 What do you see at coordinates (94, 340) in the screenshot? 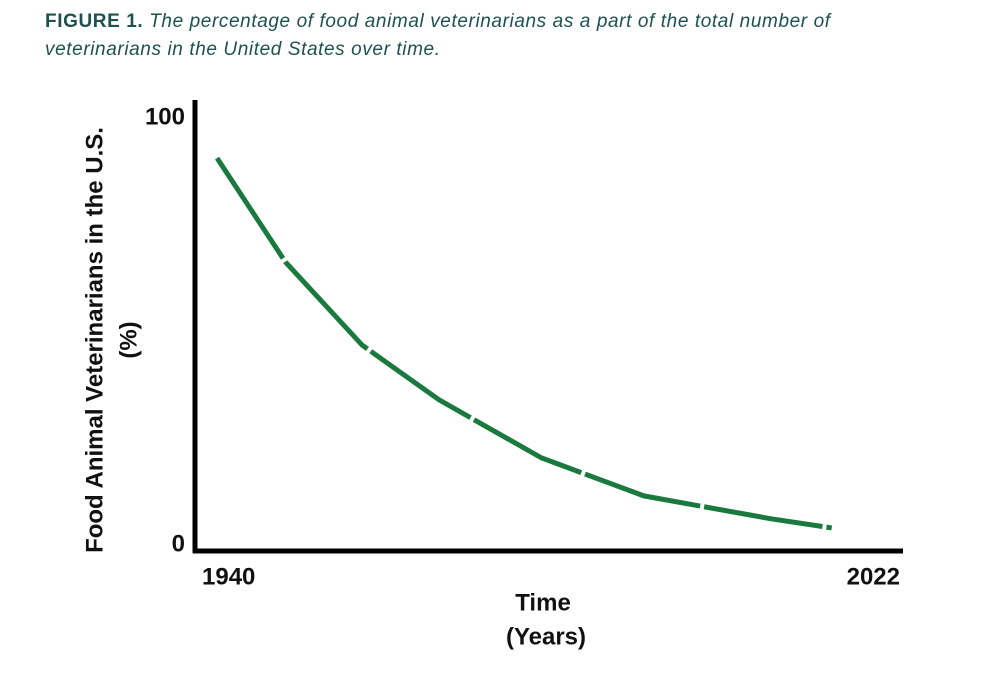
I see `y-axis-label: Food Animal Veterinarians in the U.S.` at bounding box center [94, 340].